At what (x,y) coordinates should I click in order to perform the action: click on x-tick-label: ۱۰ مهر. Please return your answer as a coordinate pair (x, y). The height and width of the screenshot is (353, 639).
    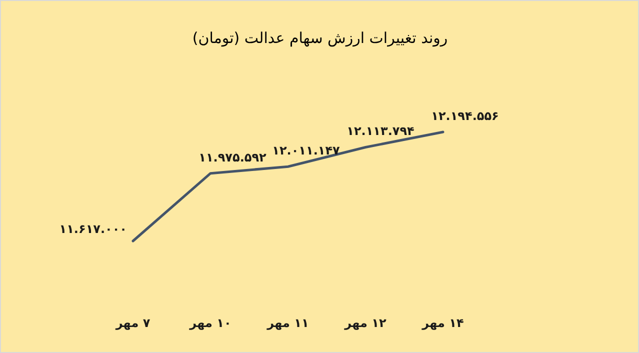
    Looking at the image, I should click on (210, 323).